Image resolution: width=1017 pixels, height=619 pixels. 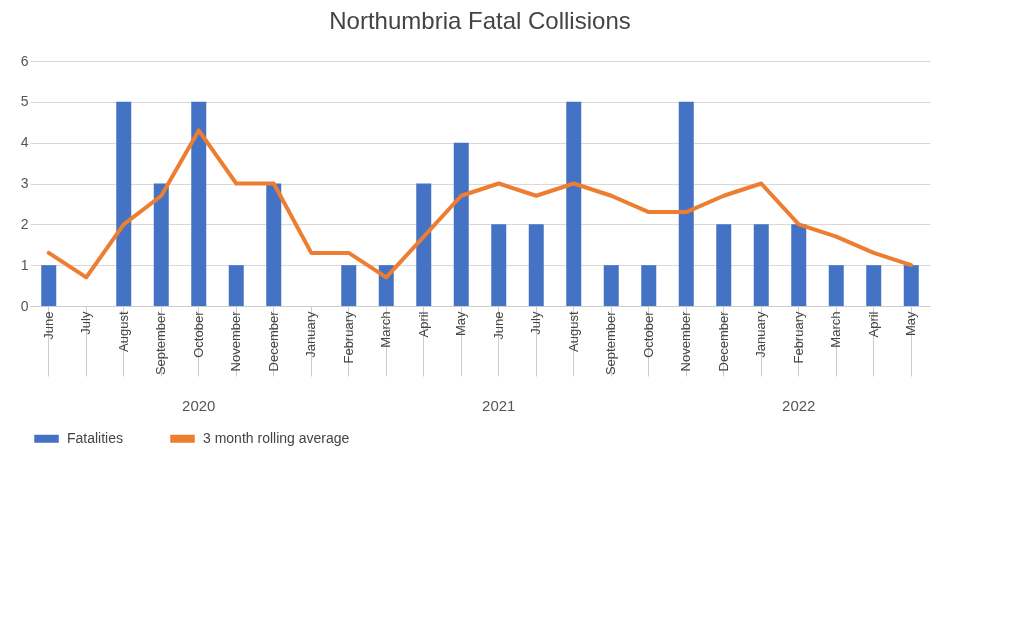 I want to click on y-tick-label: 0, so click(x=24, y=305).